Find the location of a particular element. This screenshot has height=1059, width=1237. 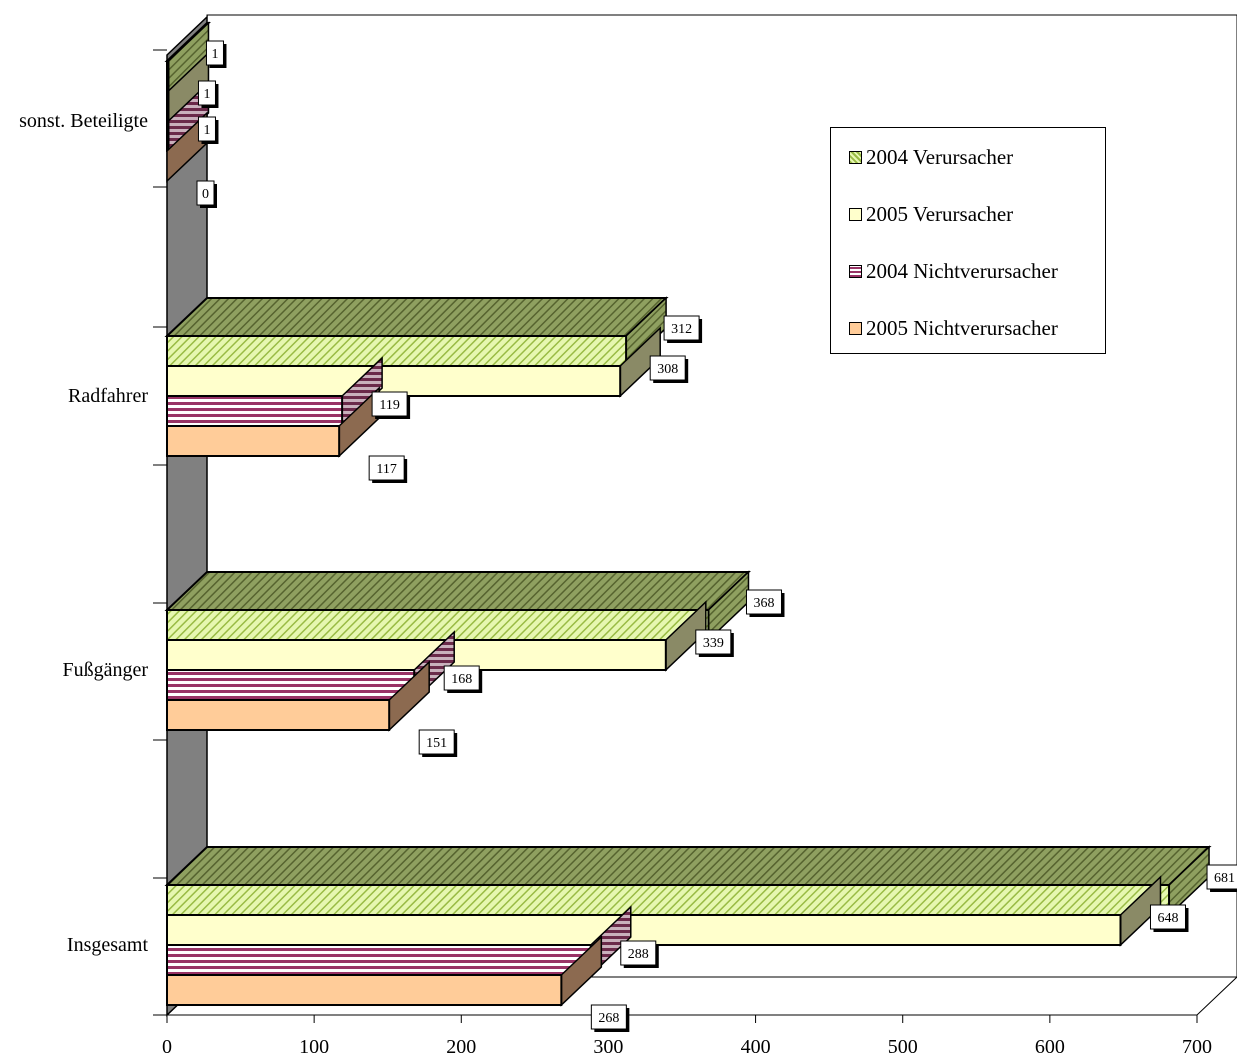

x-tick-label: 0 is located at coordinates (167, 1047).